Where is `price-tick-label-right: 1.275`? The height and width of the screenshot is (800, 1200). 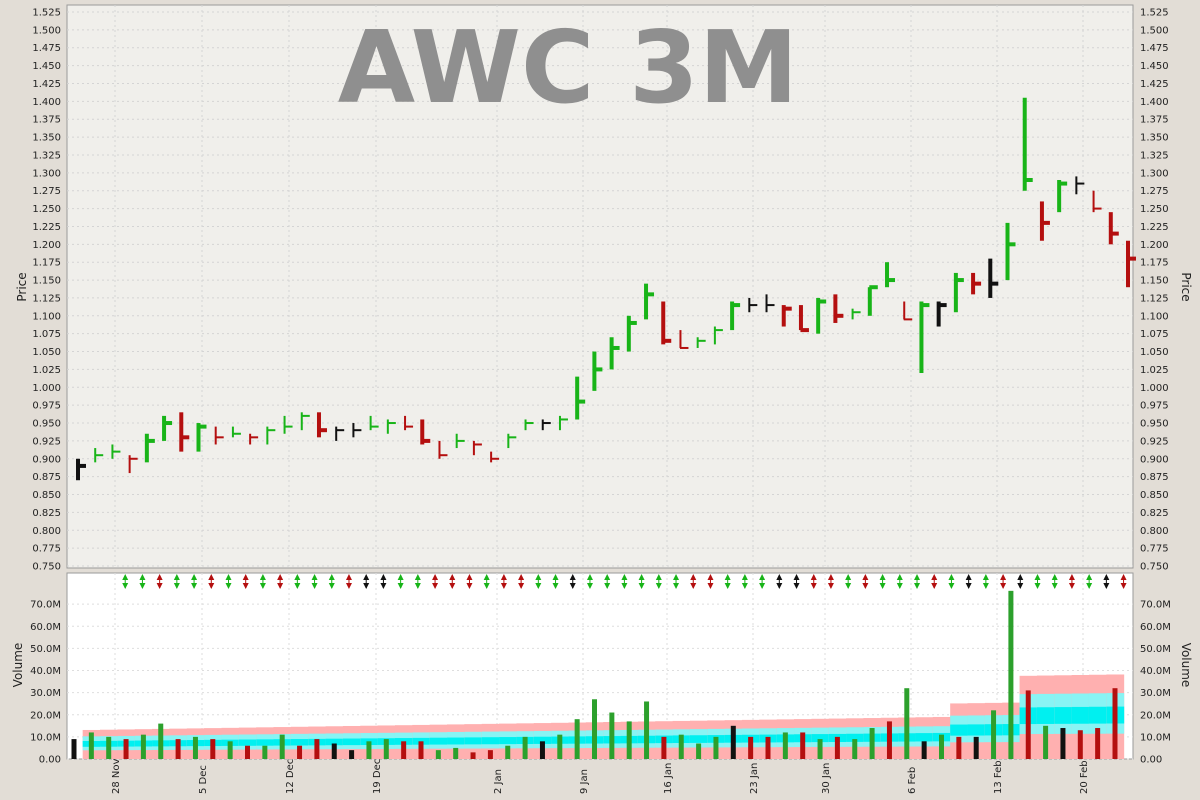
price-tick-label-right: 1.275 is located at coordinates (1154, 191).